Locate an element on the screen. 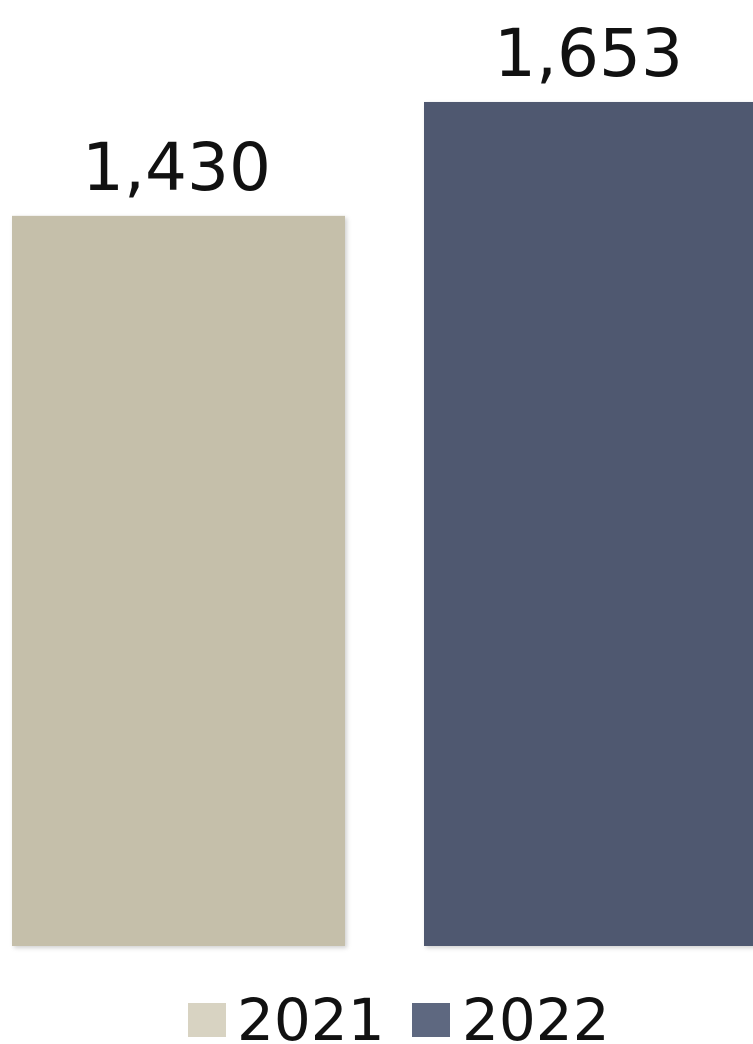 This screenshot has height=1044, width=753. legend: 2021 2022 is located at coordinates (399, 1015).